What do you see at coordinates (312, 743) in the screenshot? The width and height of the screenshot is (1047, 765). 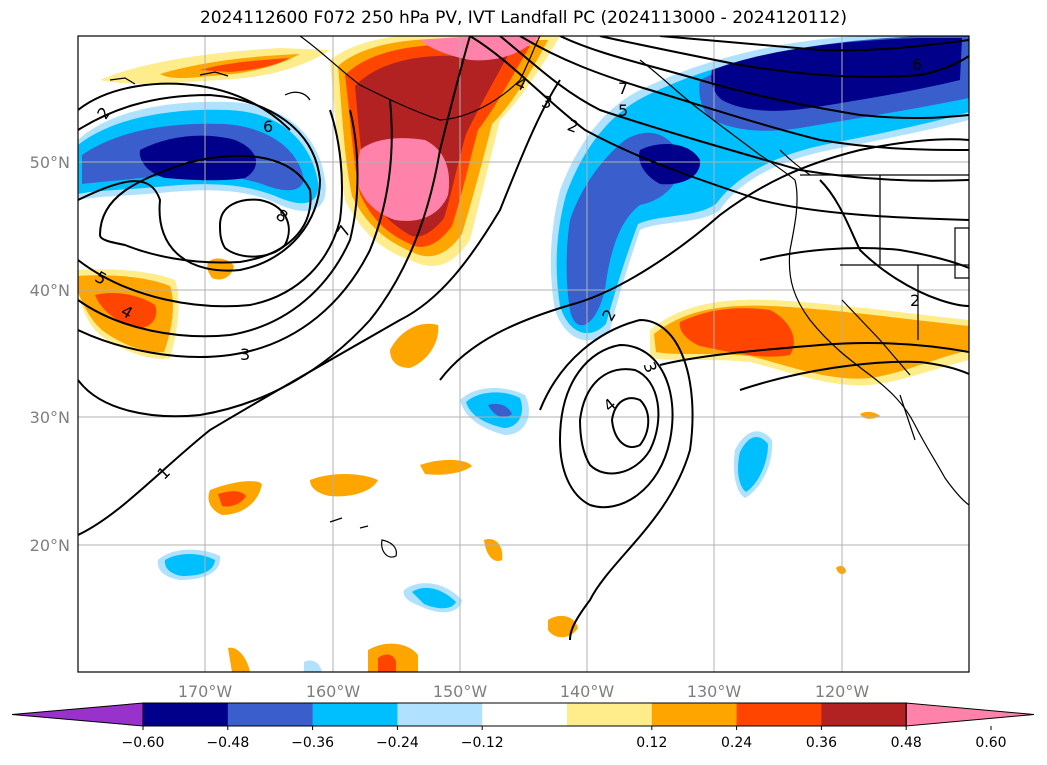 I see `colorbar-tick-label: −0.36` at bounding box center [312, 743].